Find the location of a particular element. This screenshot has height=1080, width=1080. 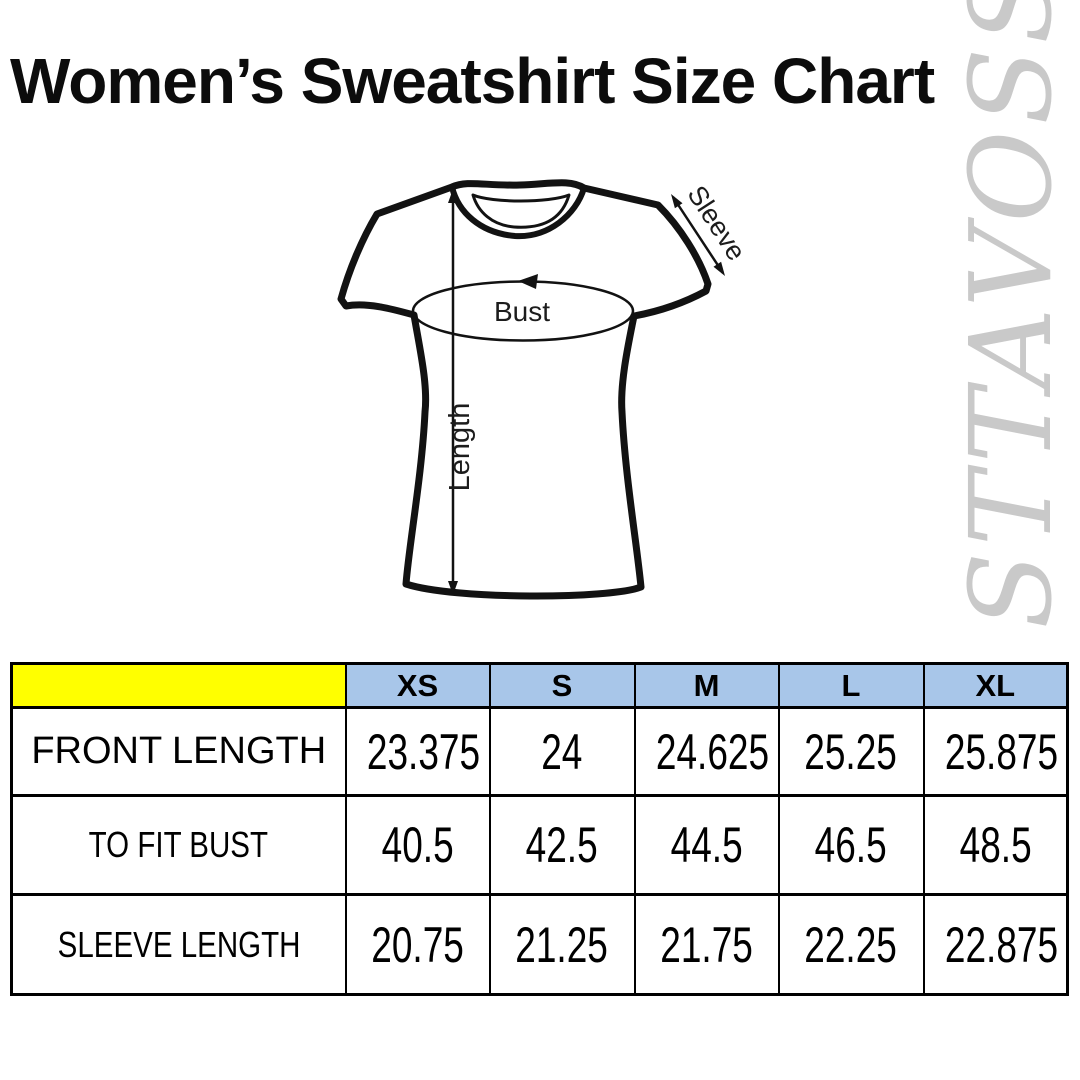

value-cell: 24 is located at coordinates (562, 751).